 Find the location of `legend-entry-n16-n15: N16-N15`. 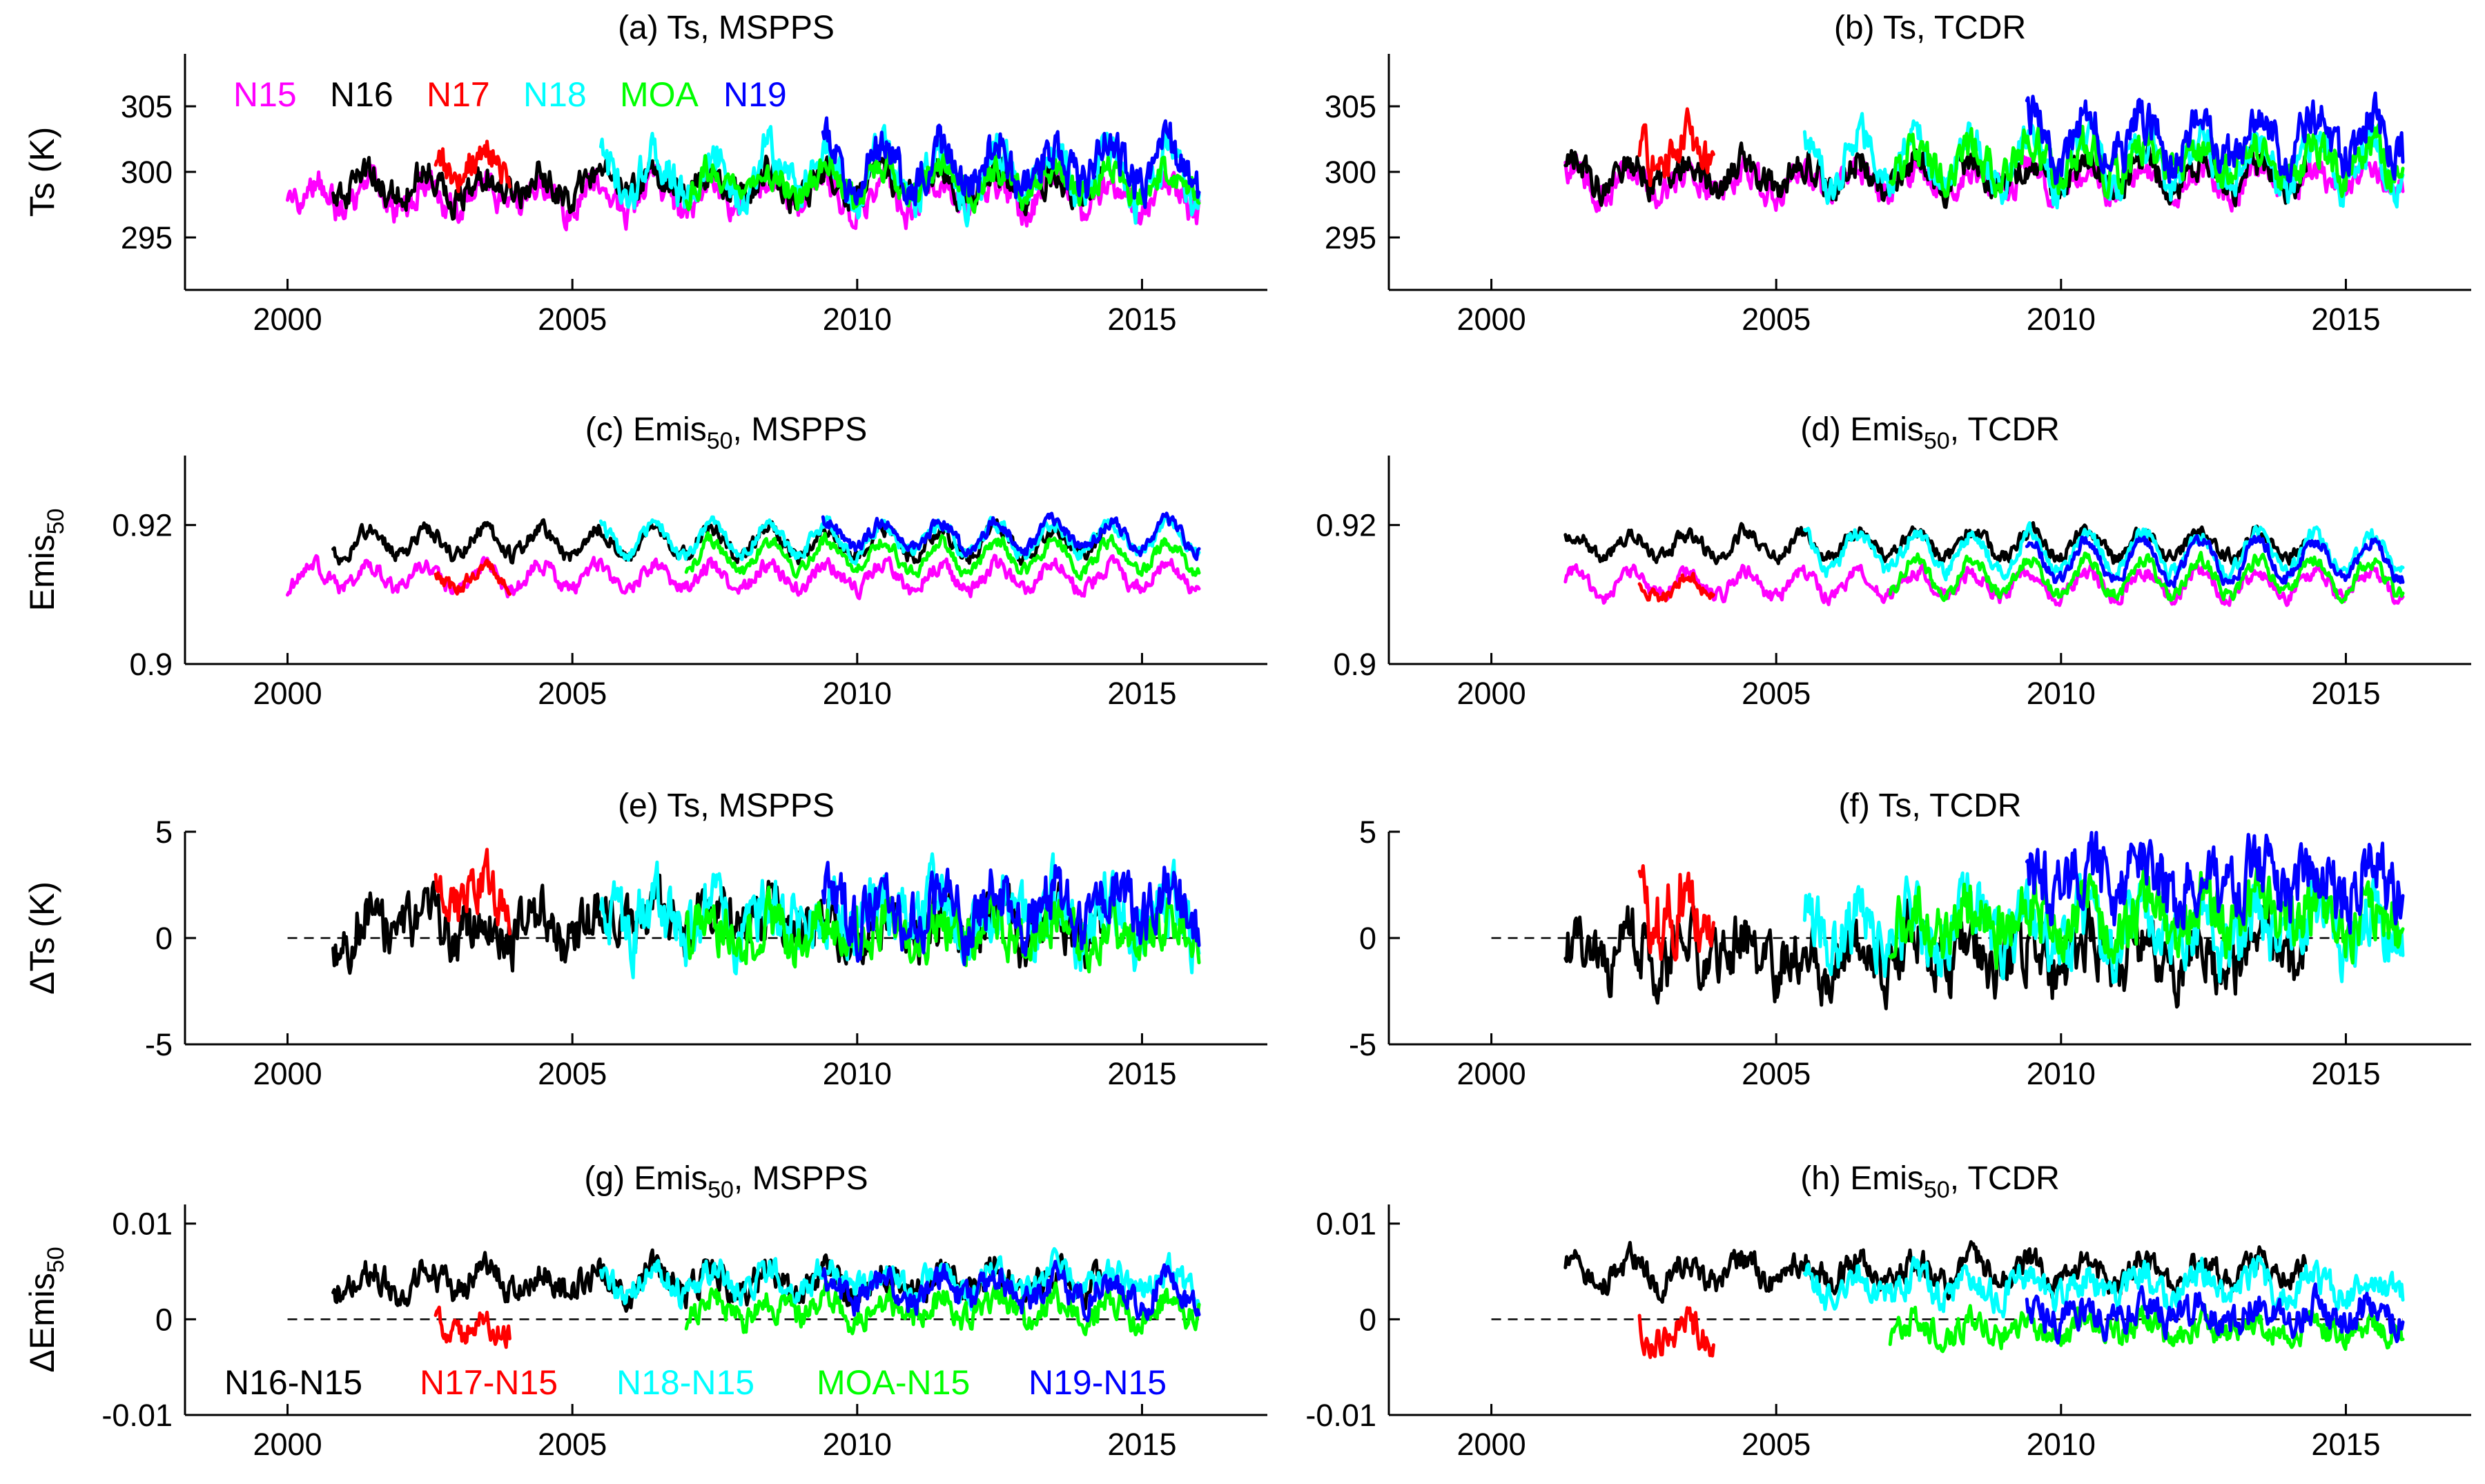

legend-entry-n16-n15: N16-N15 is located at coordinates (293, 1382).